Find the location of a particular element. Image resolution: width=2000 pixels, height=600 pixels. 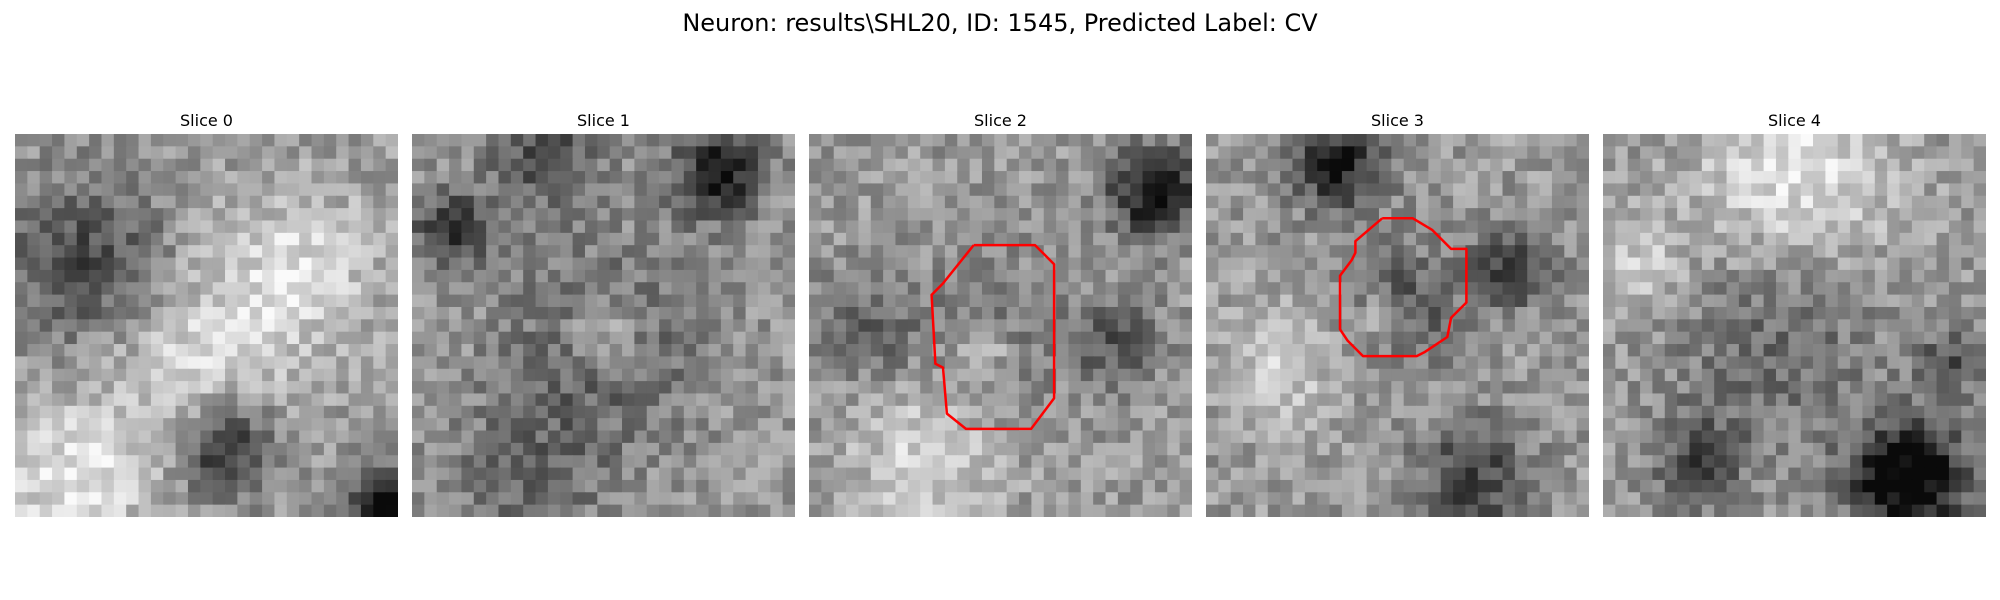

slice-panel-1: Slice 1 is located at coordinates (603, 313).